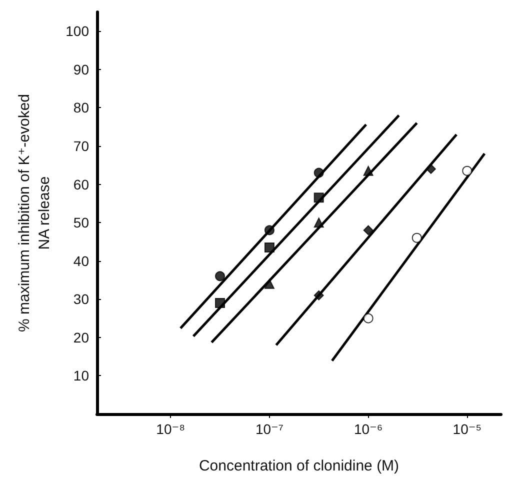 This screenshot has height=481, width=509. Describe the element at coordinates (299, 466) in the screenshot. I see `x-axis-title: Concentration of clonidine (M)` at that location.